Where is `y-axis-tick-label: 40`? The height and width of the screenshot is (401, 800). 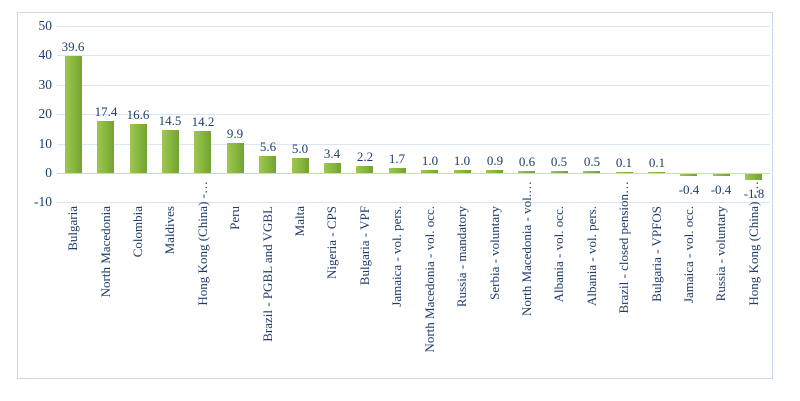
y-axis-tick-label: 40 is located at coordinates (45, 54).